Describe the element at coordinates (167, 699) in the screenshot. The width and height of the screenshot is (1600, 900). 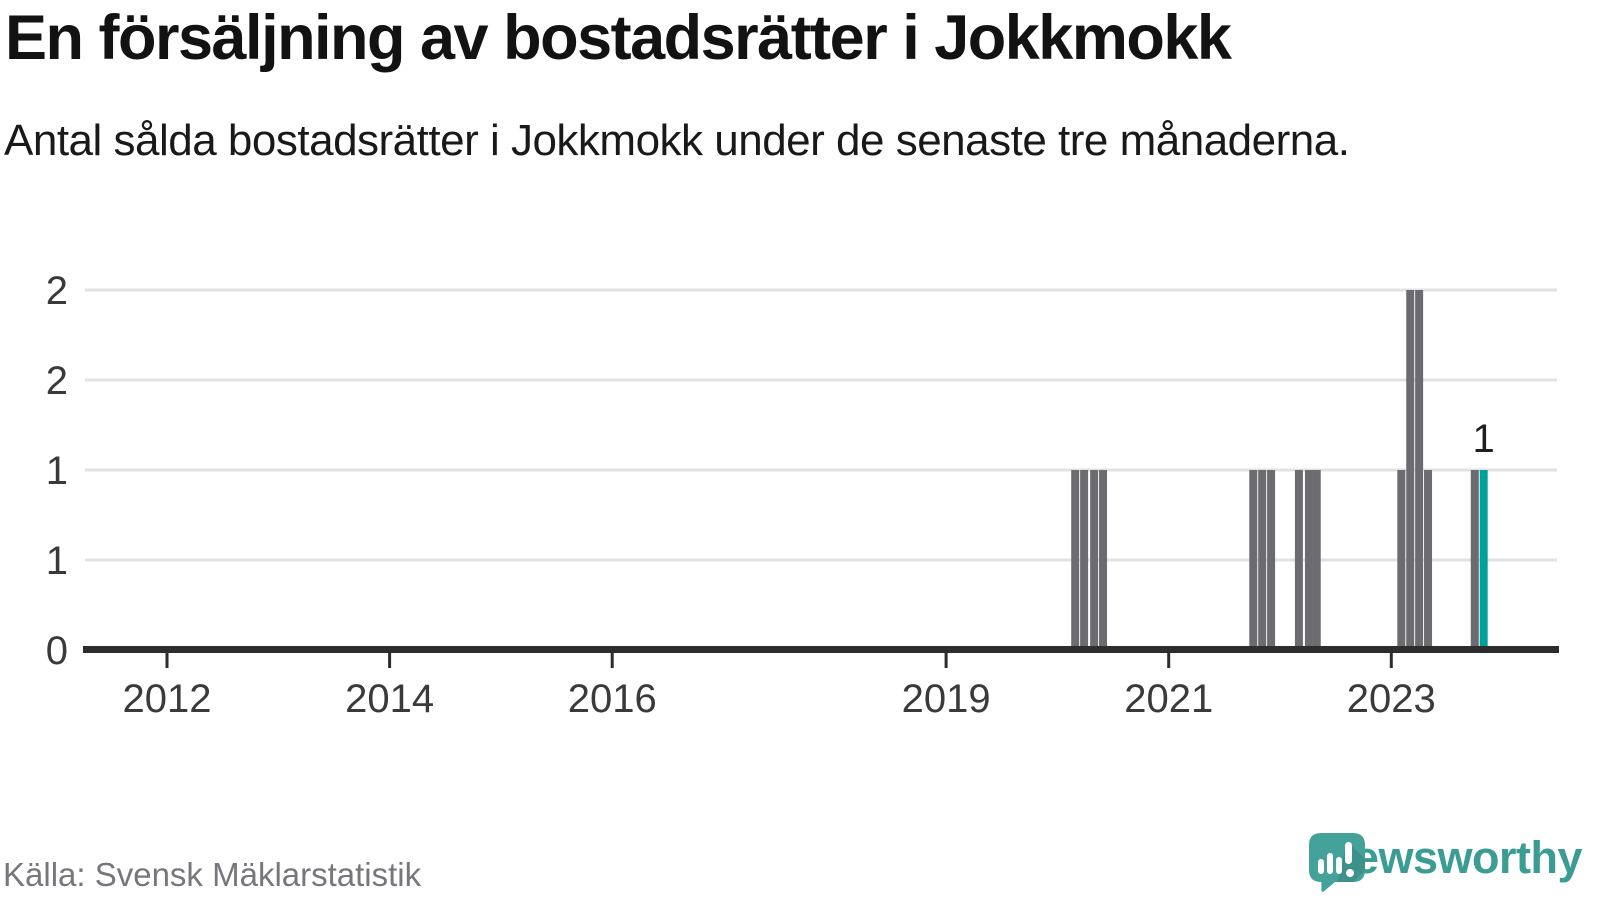
I see `x-axis-tick-label: 2012` at that location.